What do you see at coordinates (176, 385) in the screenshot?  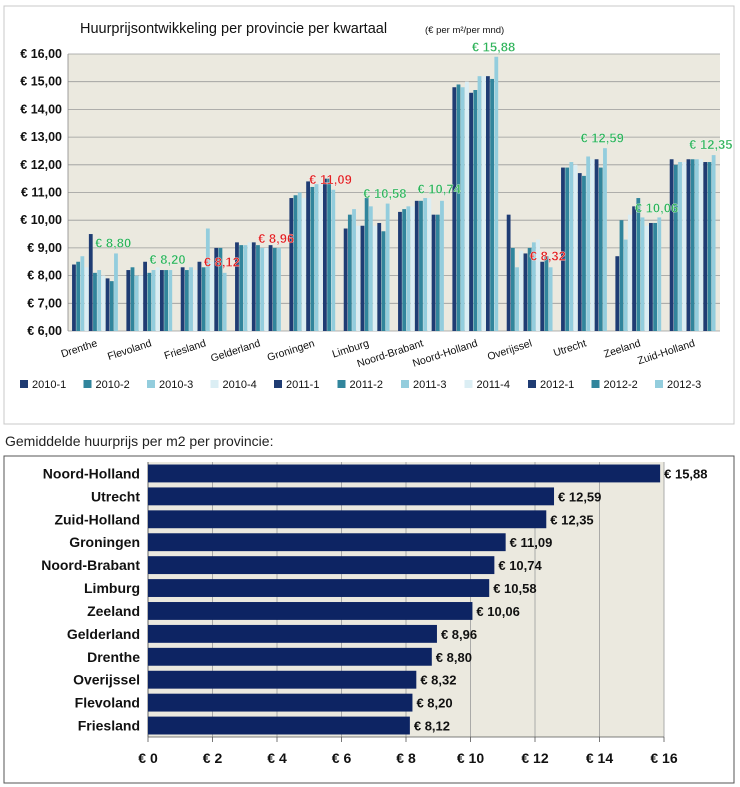 I see `legend-label: 2010-3` at bounding box center [176, 385].